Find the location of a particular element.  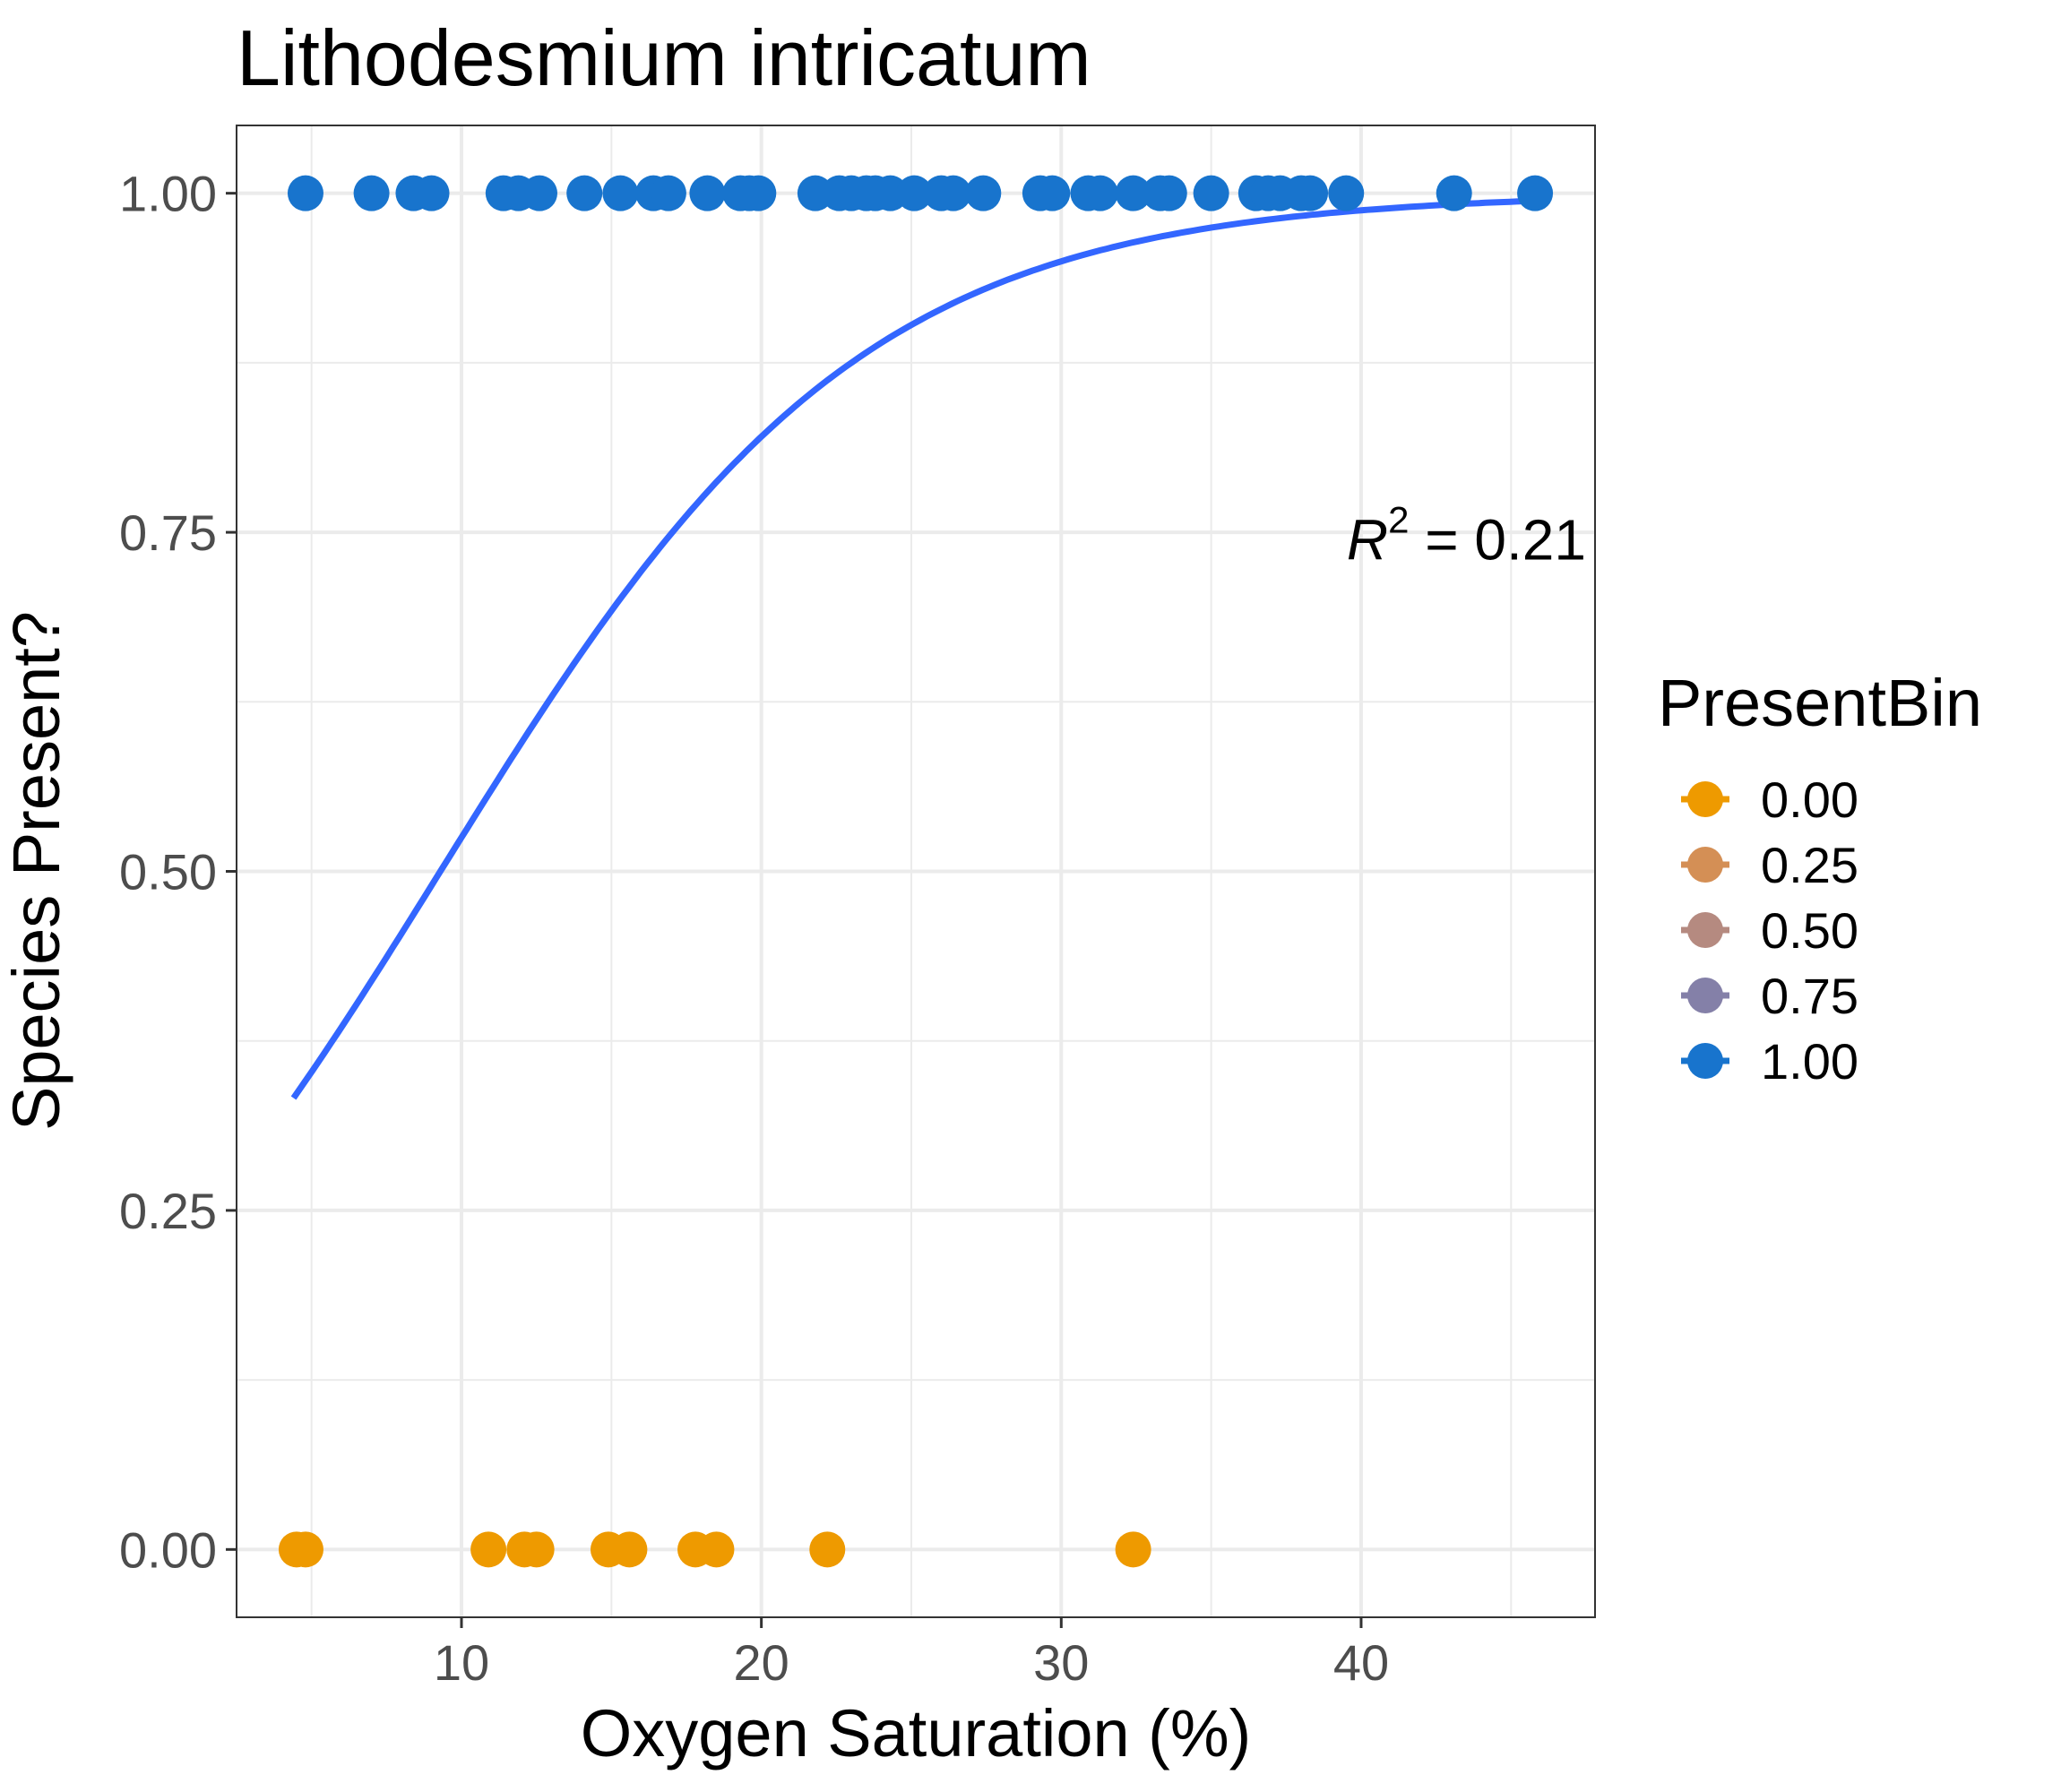

y-tick-label: 0.75 is located at coordinates (168, 533).